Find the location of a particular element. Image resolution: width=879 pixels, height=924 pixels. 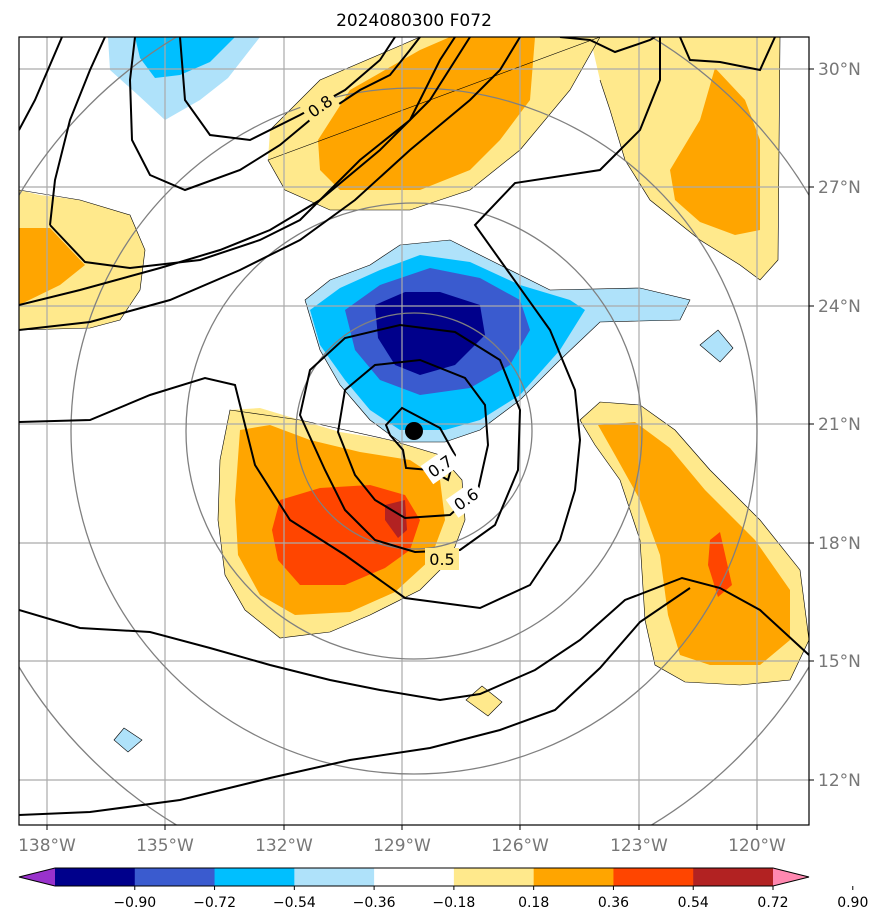

outline-southcenter is located at coordinates (341, 524).